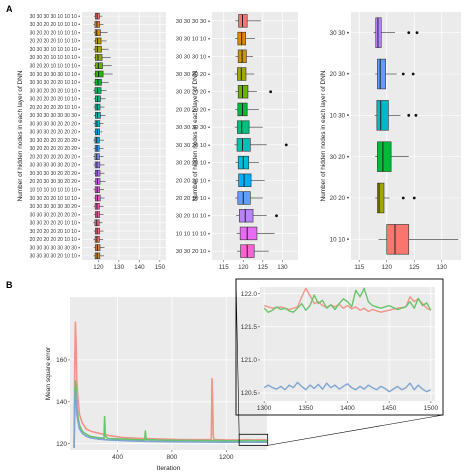 The height and width of the screenshot is (476, 474). Describe the element at coordinates (55, 190) in the screenshot. I see `category-label: 10 10 10 10 10 10 10 •` at that location.